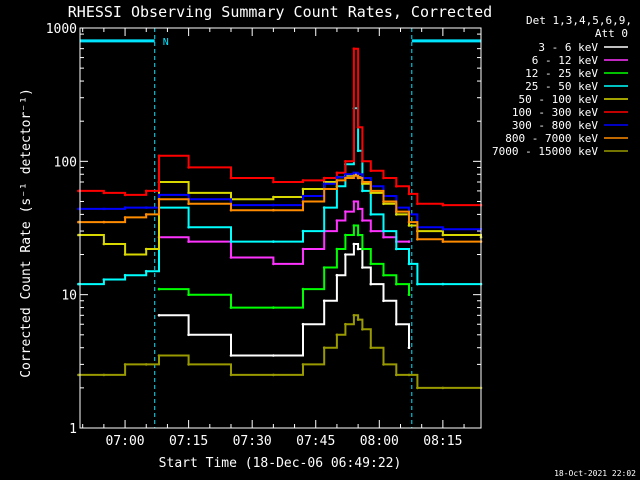 The image size is (640, 480). I want to click on series-line, so click(284, 232).